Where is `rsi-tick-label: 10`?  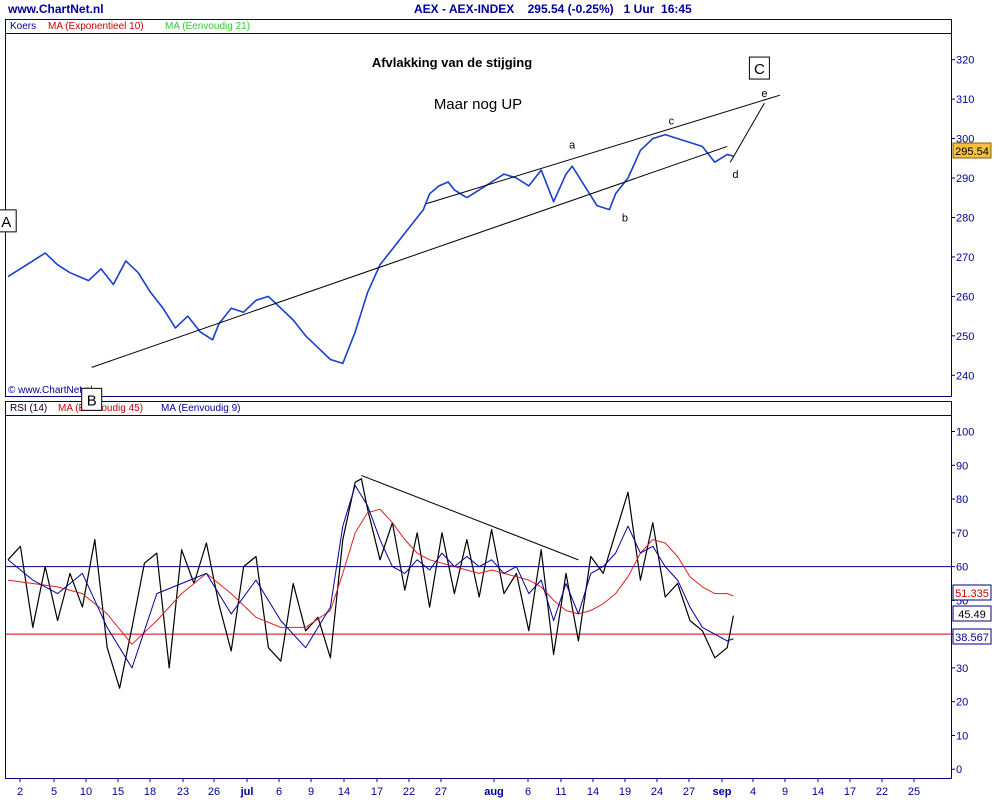 rsi-tick-label: 10 is located at coordinates (962, 736).